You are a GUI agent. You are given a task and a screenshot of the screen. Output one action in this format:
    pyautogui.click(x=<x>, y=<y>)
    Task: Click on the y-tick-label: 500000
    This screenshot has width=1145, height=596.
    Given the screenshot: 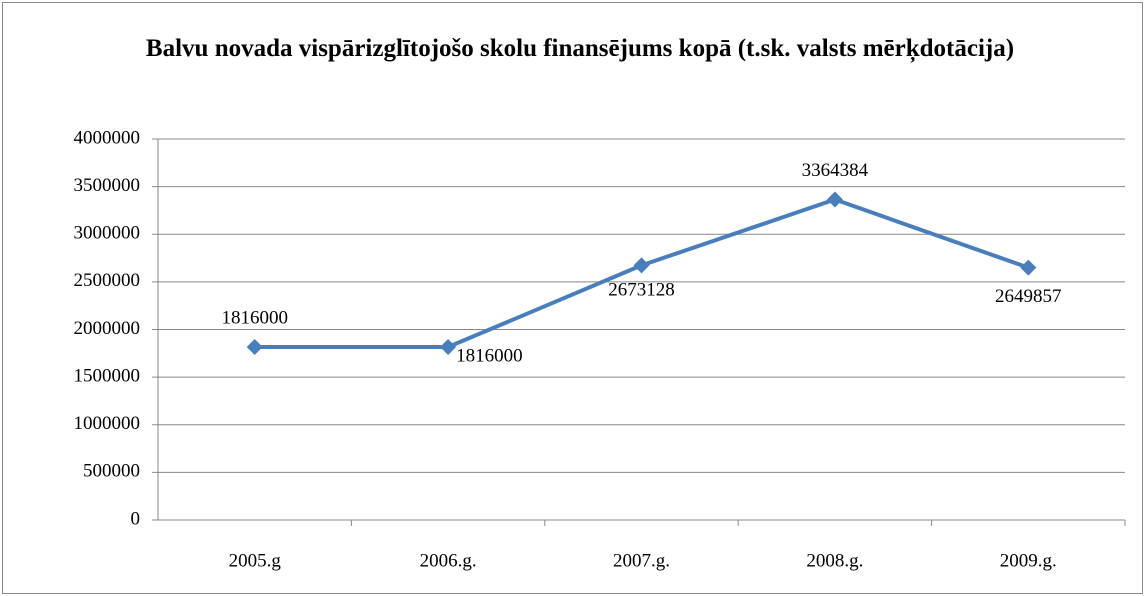 What is the action you would take?
    pyautogui.click(x=111, y=471)
    